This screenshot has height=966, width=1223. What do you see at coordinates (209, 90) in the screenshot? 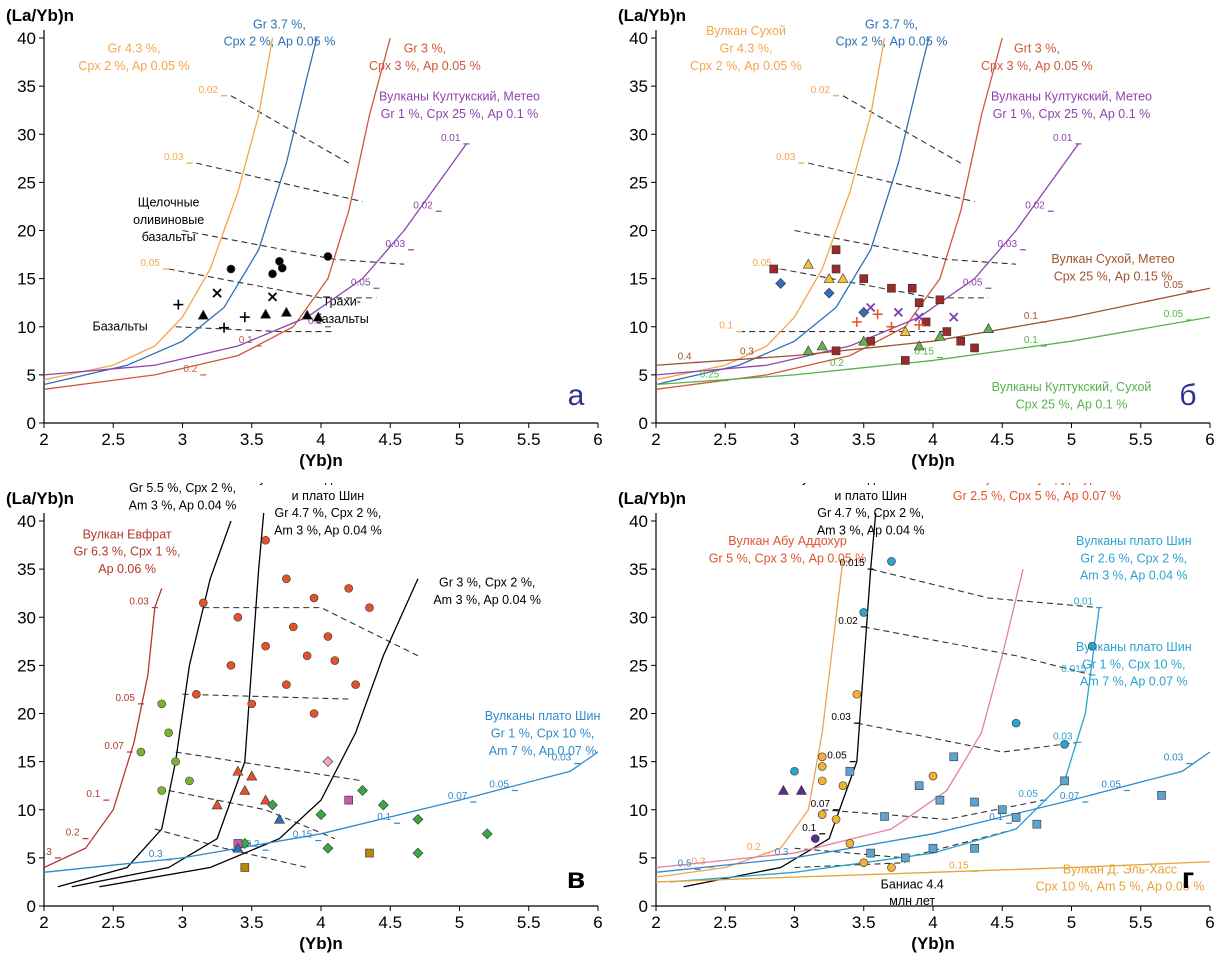
I see `curve-tick-label: 0.02` at bounding box center [209, 90].